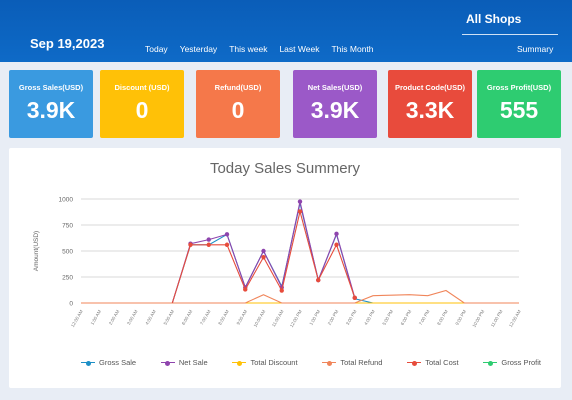 The width and height of the screenshot is (572, 400). I want to click on chart-title: Today Sales Summery, so click(285, 168).